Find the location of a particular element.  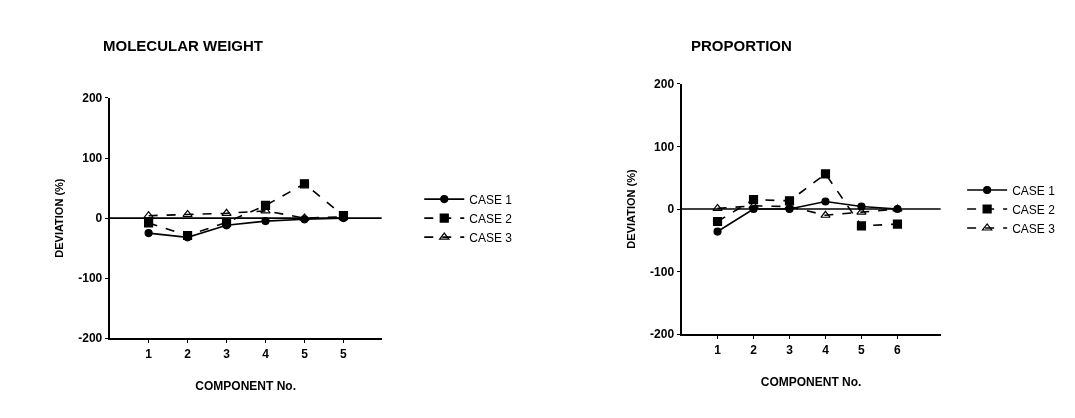

x-tick-label: 6 is located at coordinates (898, 349).